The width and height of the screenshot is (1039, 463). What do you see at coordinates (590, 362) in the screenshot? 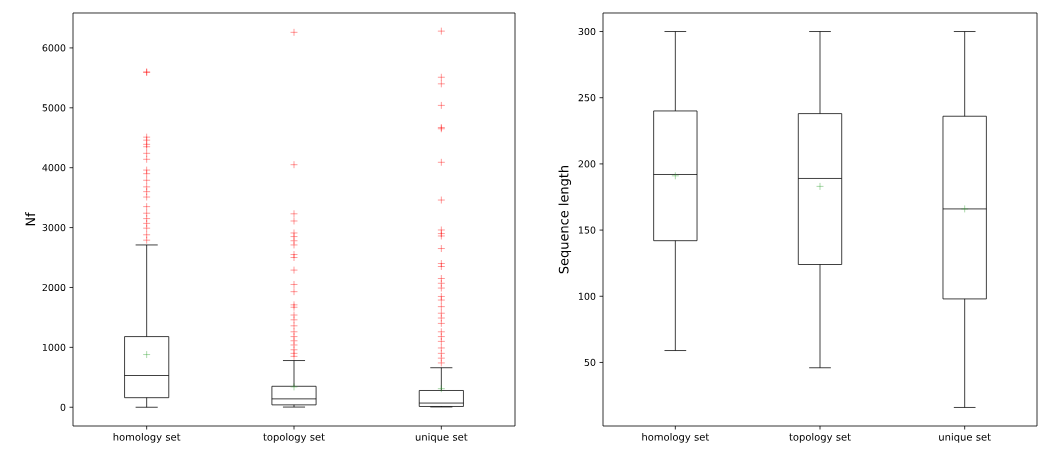
I see `y-tick-label: 50` at bounding box center [590, 362].